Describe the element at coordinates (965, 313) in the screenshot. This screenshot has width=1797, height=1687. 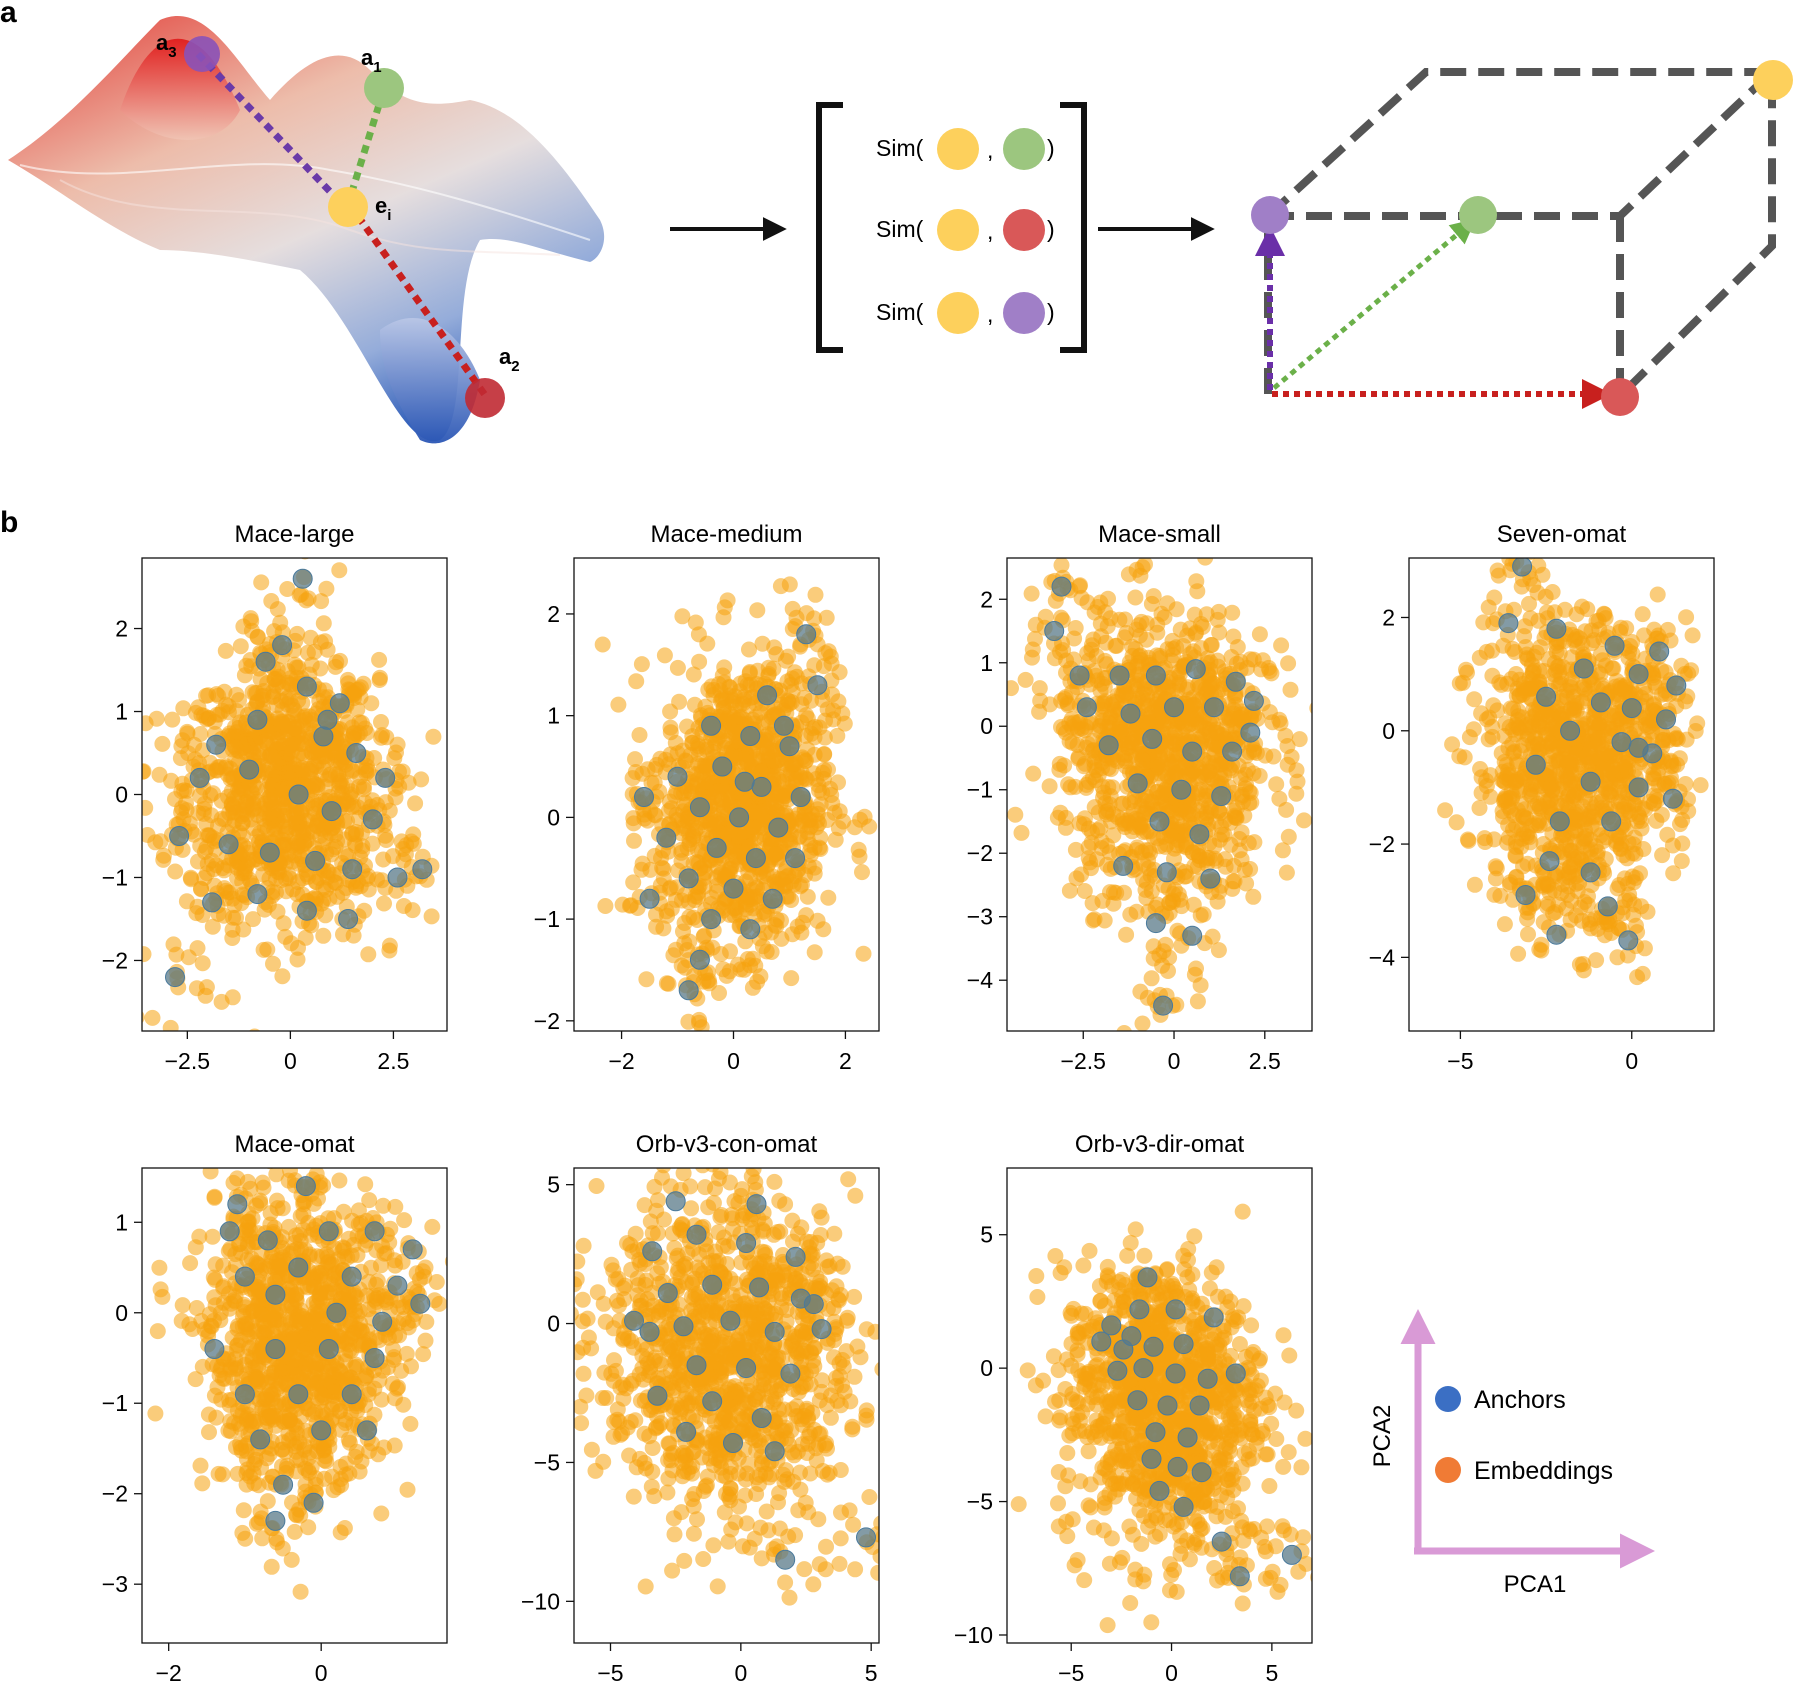
I see `sim-row-3: Sim( , )` at that location.